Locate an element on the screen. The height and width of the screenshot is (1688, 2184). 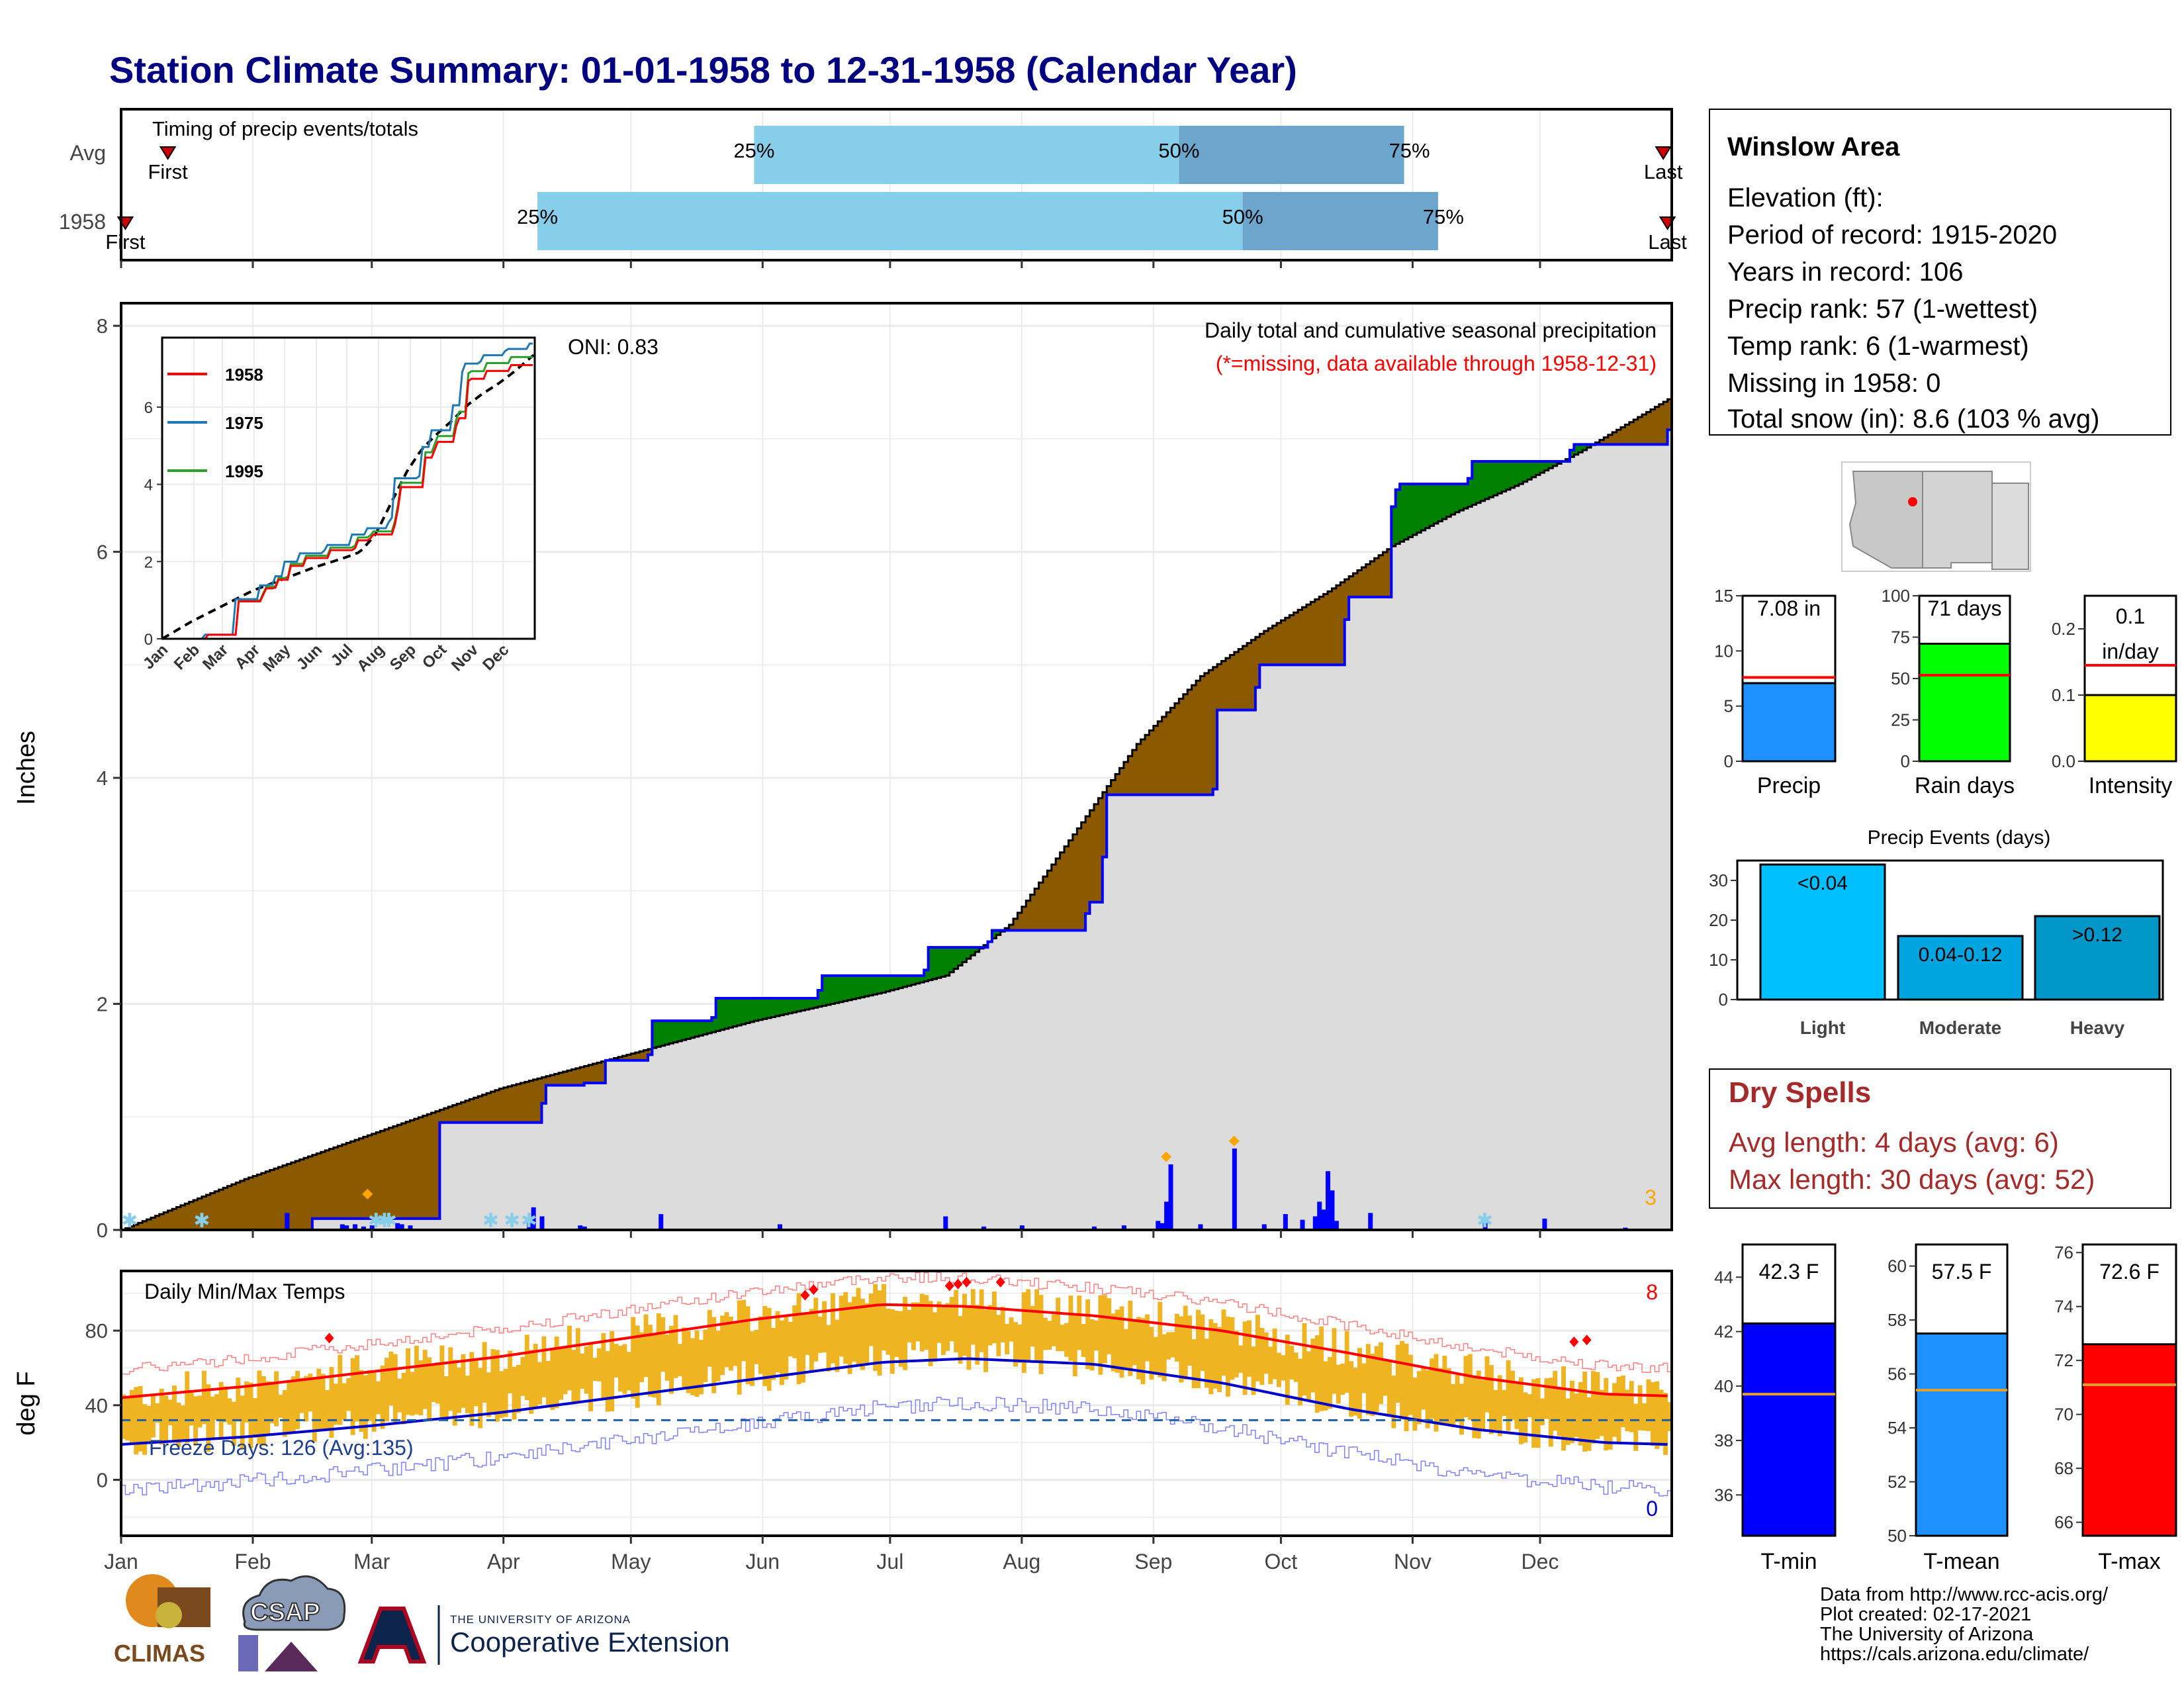
precip-events-title: Precip Events (days) is located at coordinates (1959, 838).